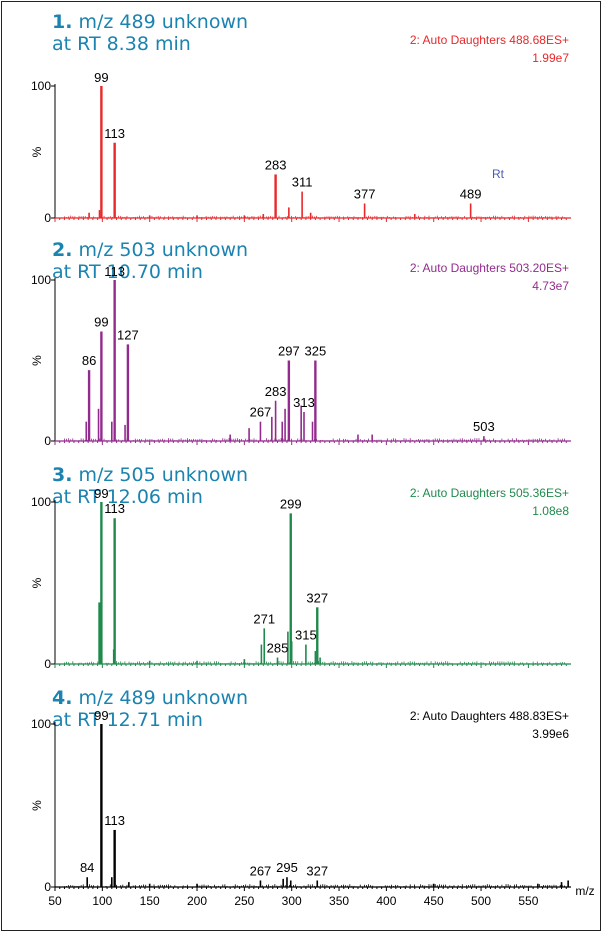  I want to click on x-tick-label: 500, so click(481, 901).